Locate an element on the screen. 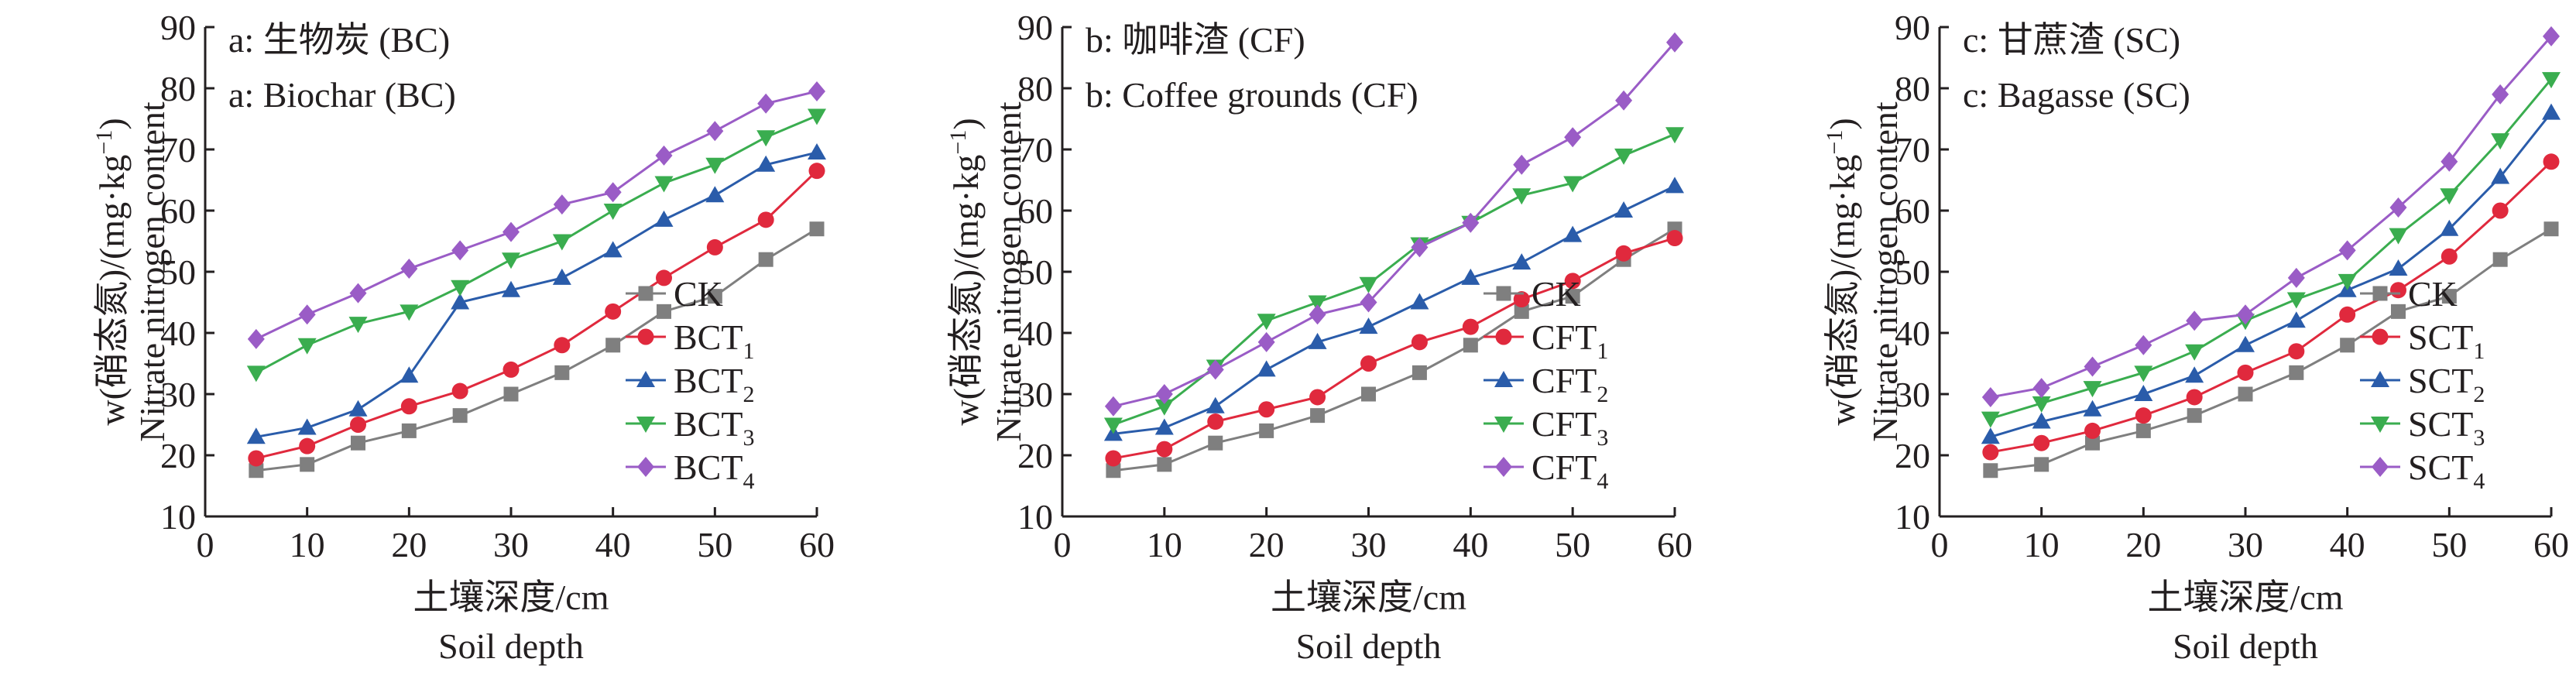 The width and height of the screenshot is (2576, 686). y-tick-label: 10 is located at coordinates (1035, 517).